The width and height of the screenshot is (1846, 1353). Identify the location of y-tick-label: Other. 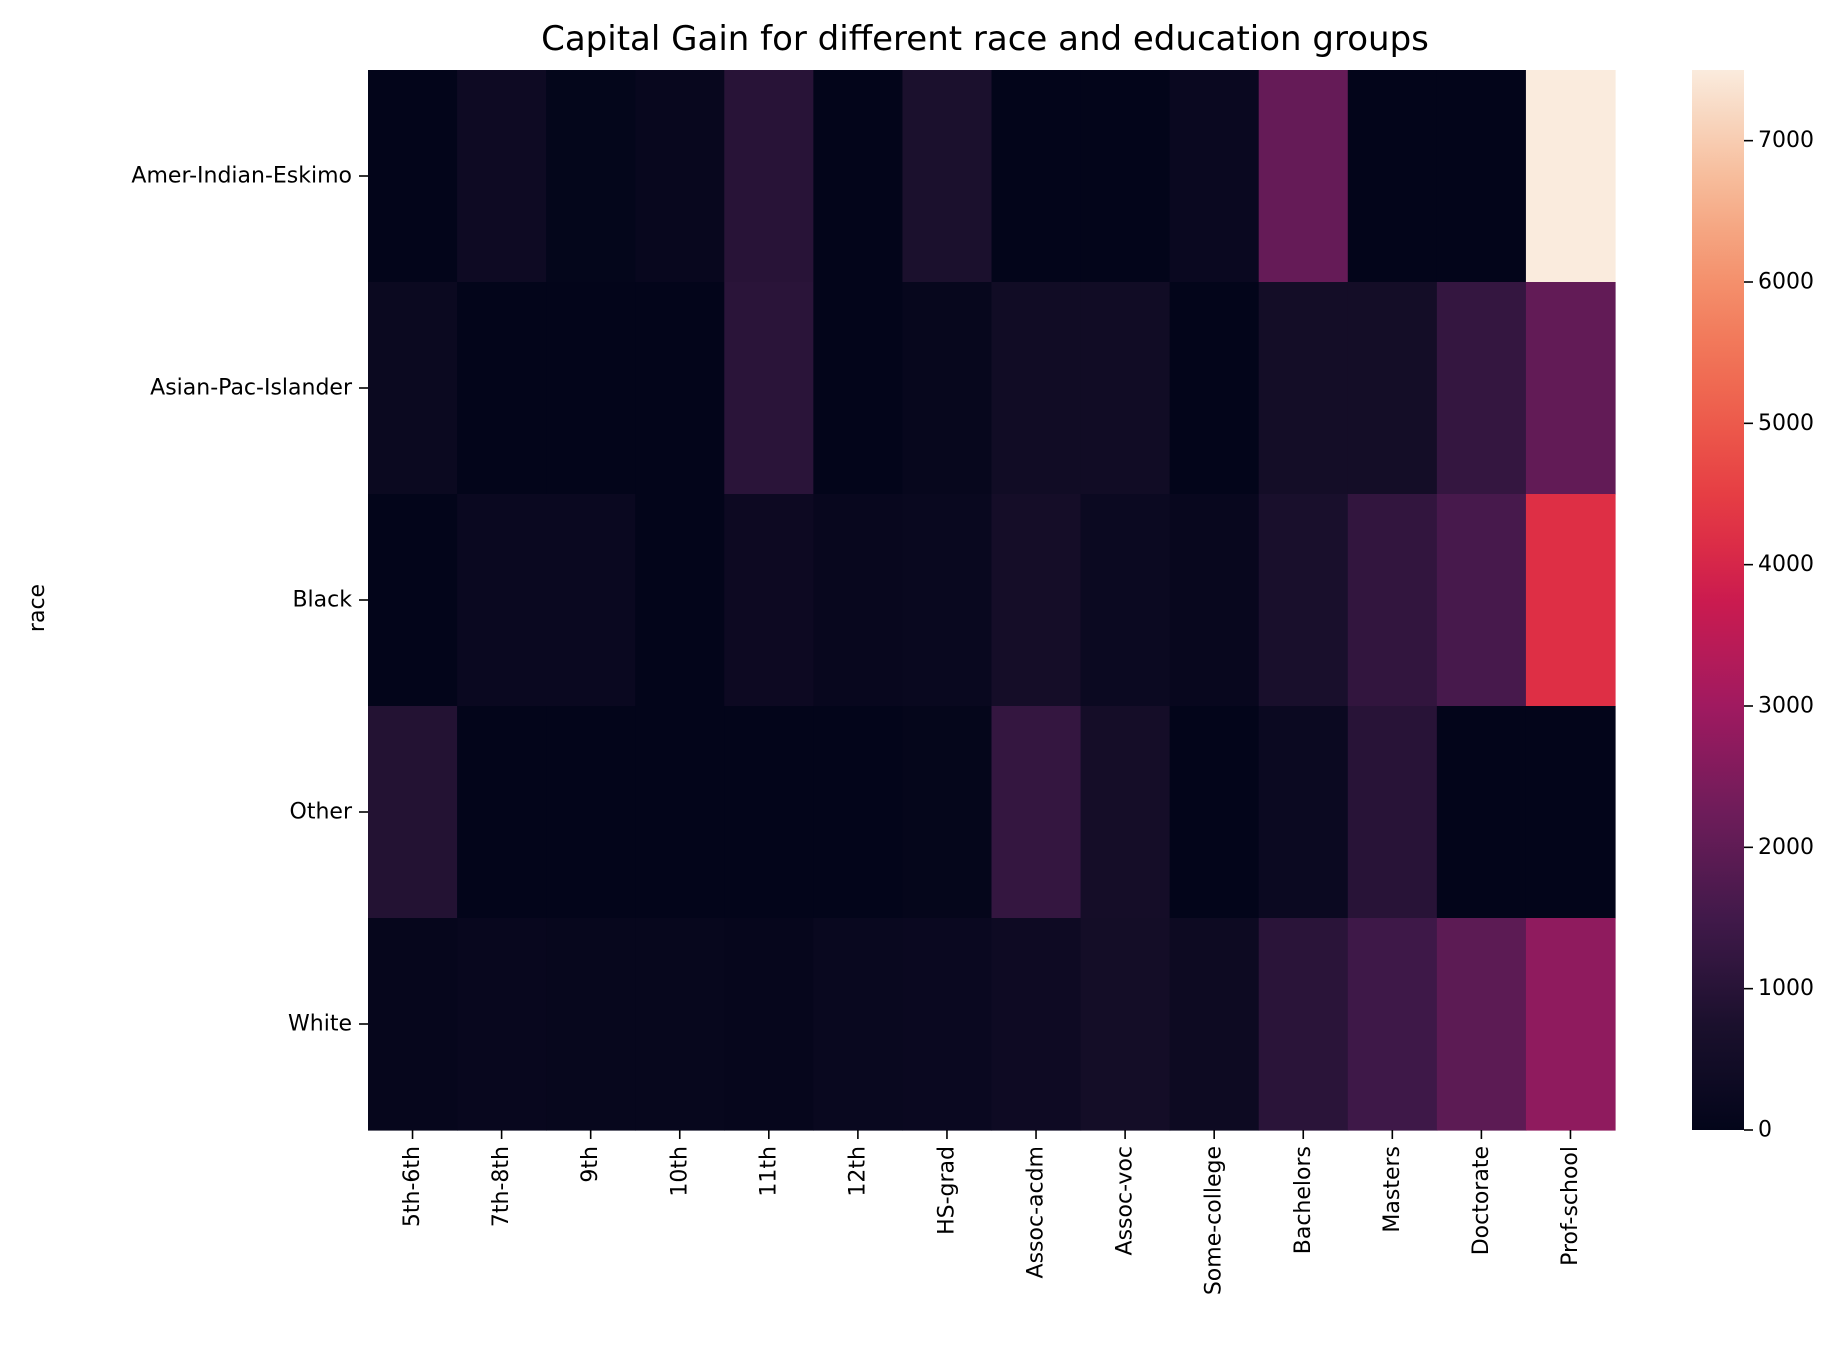
(321, 812).